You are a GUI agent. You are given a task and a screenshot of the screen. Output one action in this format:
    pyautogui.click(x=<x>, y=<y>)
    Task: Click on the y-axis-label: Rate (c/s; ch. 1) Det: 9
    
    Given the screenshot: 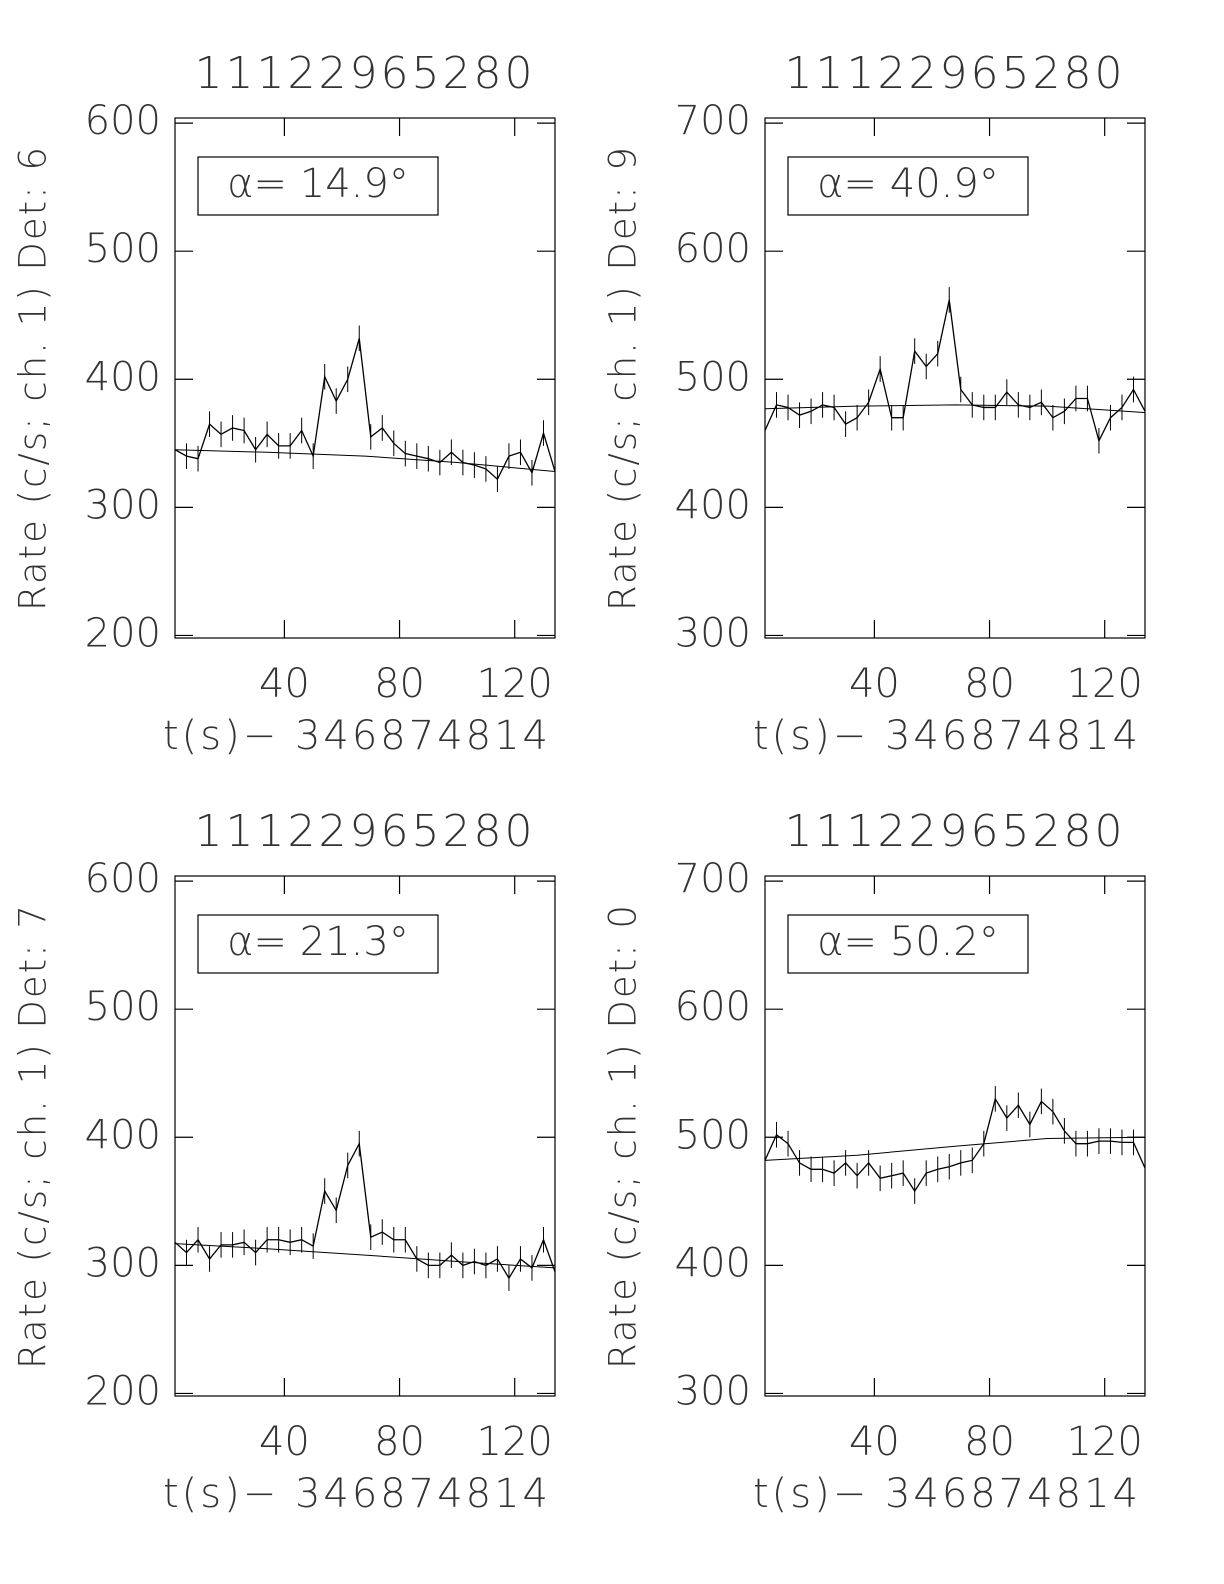 What is the action you would take?
    pyautogui.click(x=623, y=378)
    